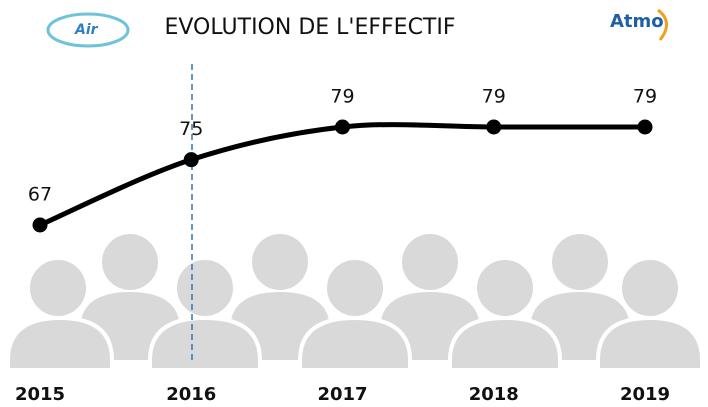  I want to click on logo-left: Air, so click(86, 30).